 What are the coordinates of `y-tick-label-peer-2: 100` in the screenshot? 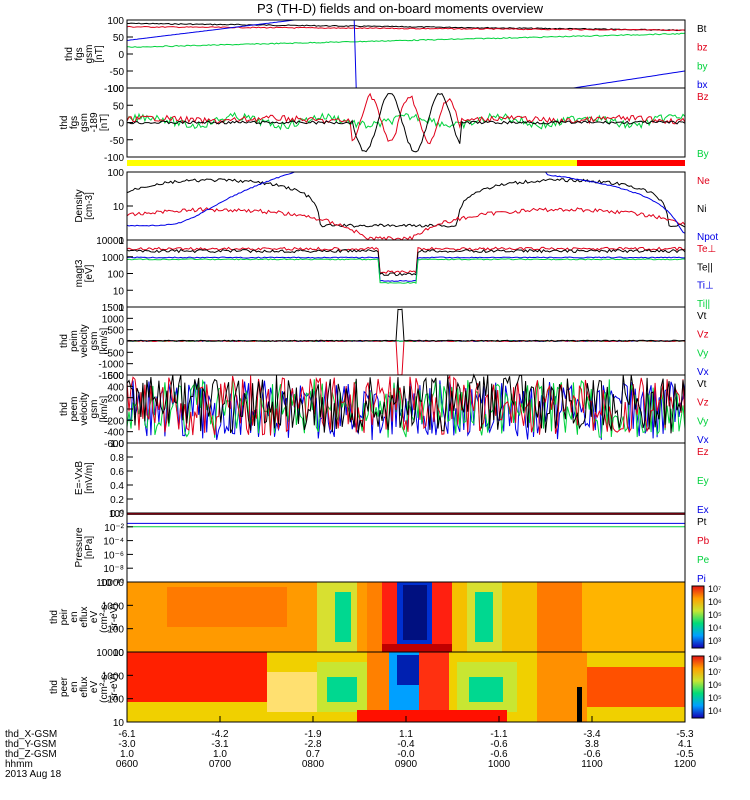 It's located at (115, 700).